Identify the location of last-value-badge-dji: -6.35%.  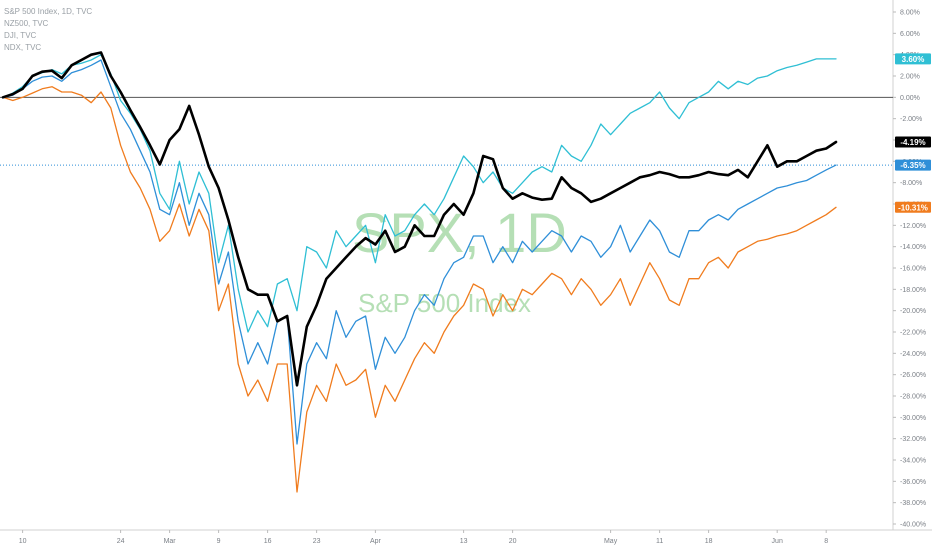
(913, 165).